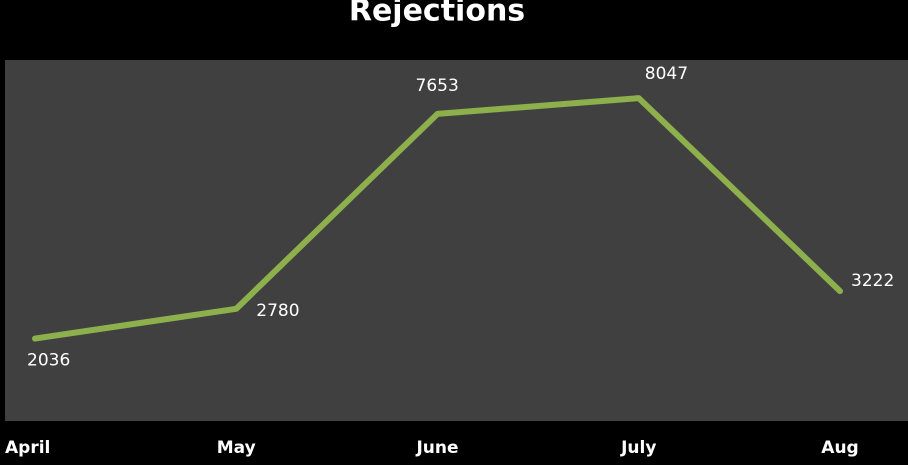 This screenshot has width=908, height=465. Describe the element at coordinates (236, 448) in the screenshot. I see `x-tick-label: May` at that location.